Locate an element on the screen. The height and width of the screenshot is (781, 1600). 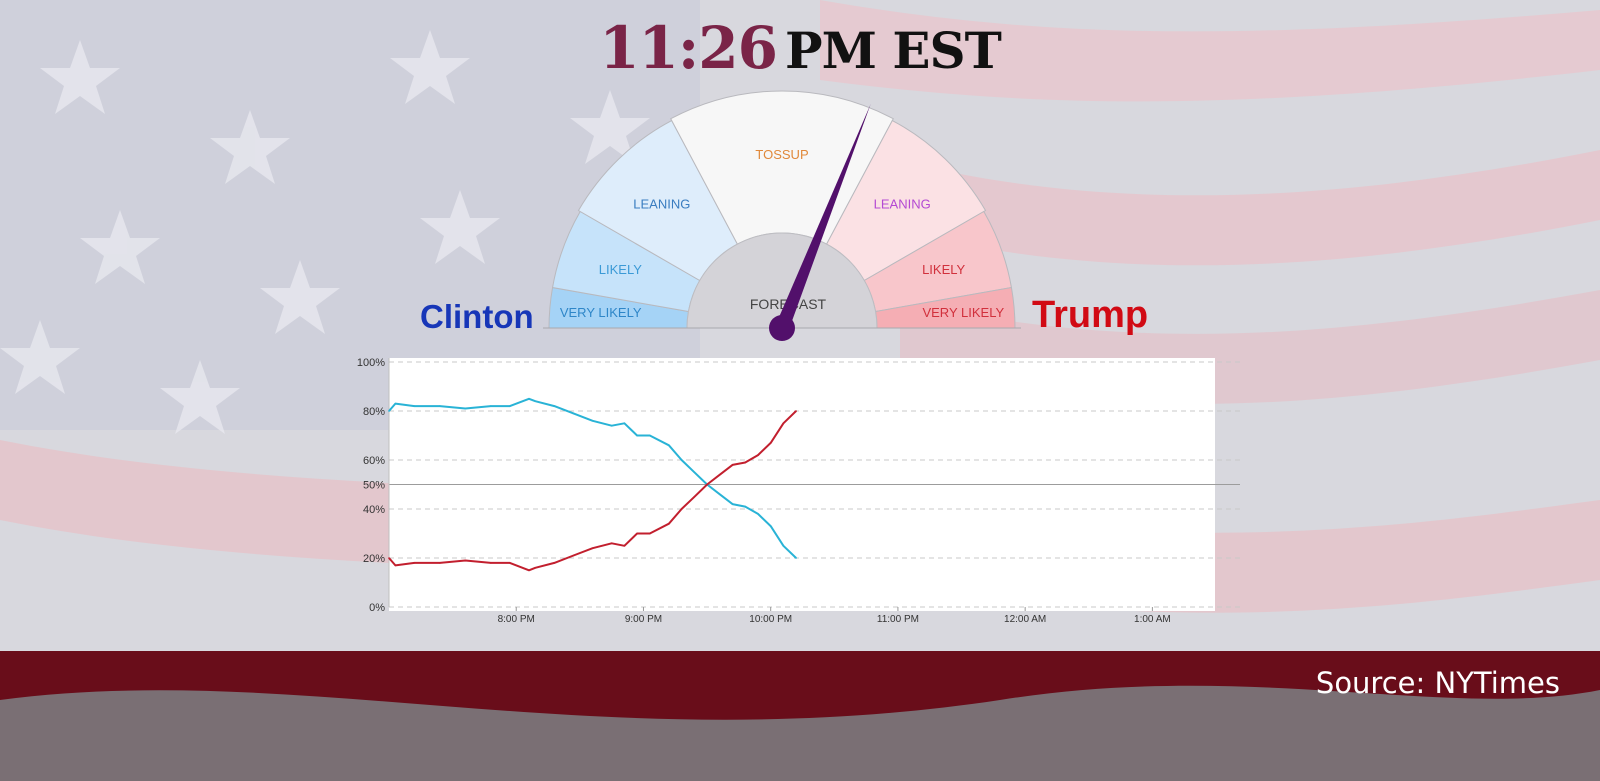
y-tick-label: 100% is located at coordinates (371, 363).